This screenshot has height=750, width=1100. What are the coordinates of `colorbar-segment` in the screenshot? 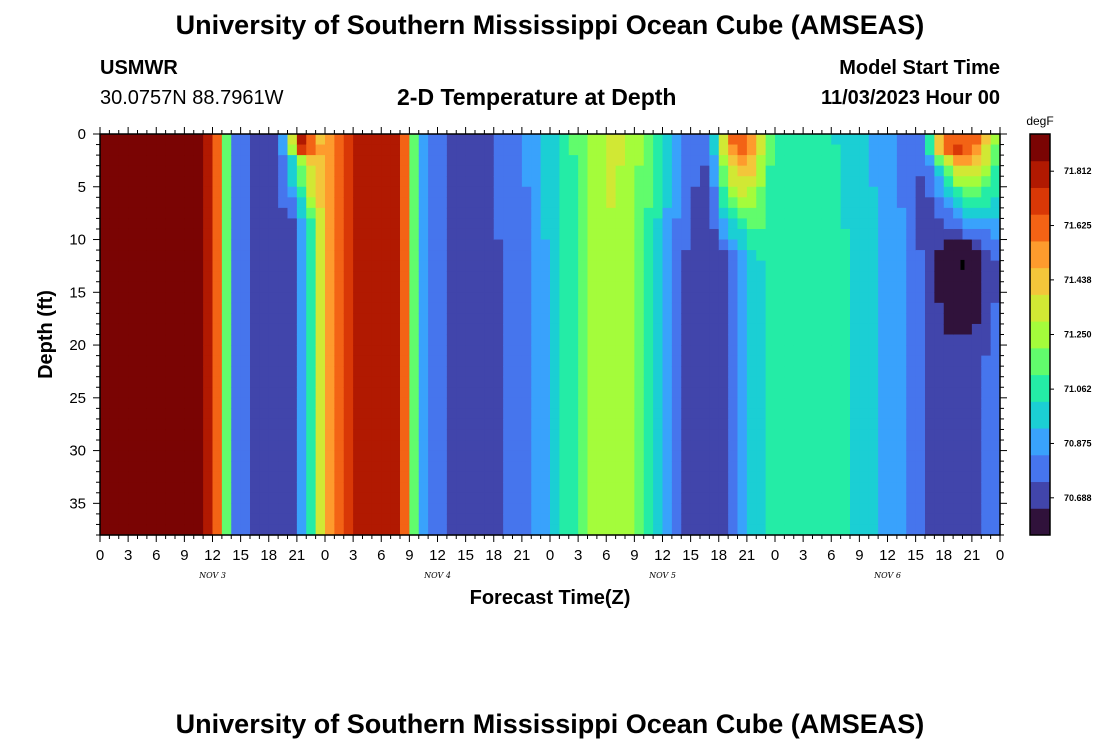 It's located at (1040, 228).